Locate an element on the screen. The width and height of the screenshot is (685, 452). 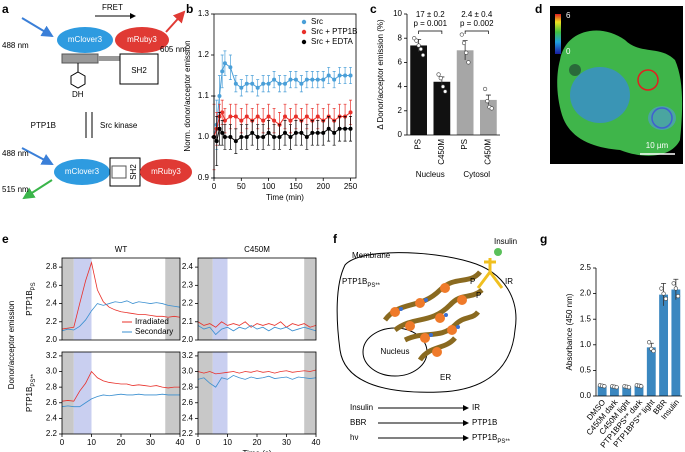
x-tick-label: C450M is located at coordinates (487, 152).